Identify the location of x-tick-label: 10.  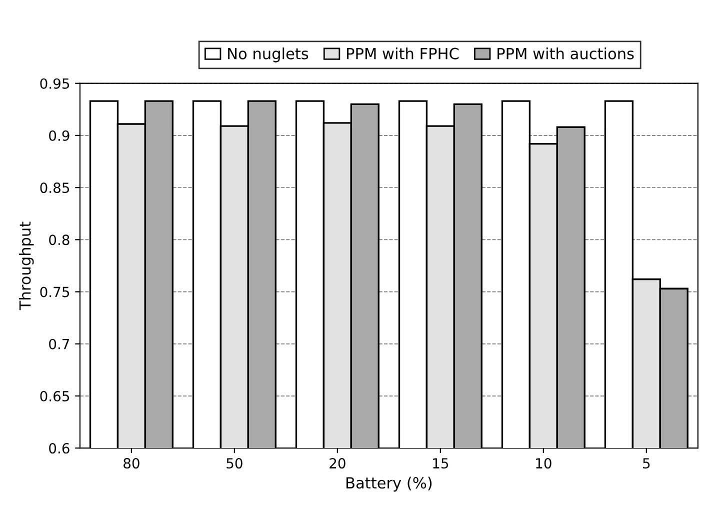
(544, 463).